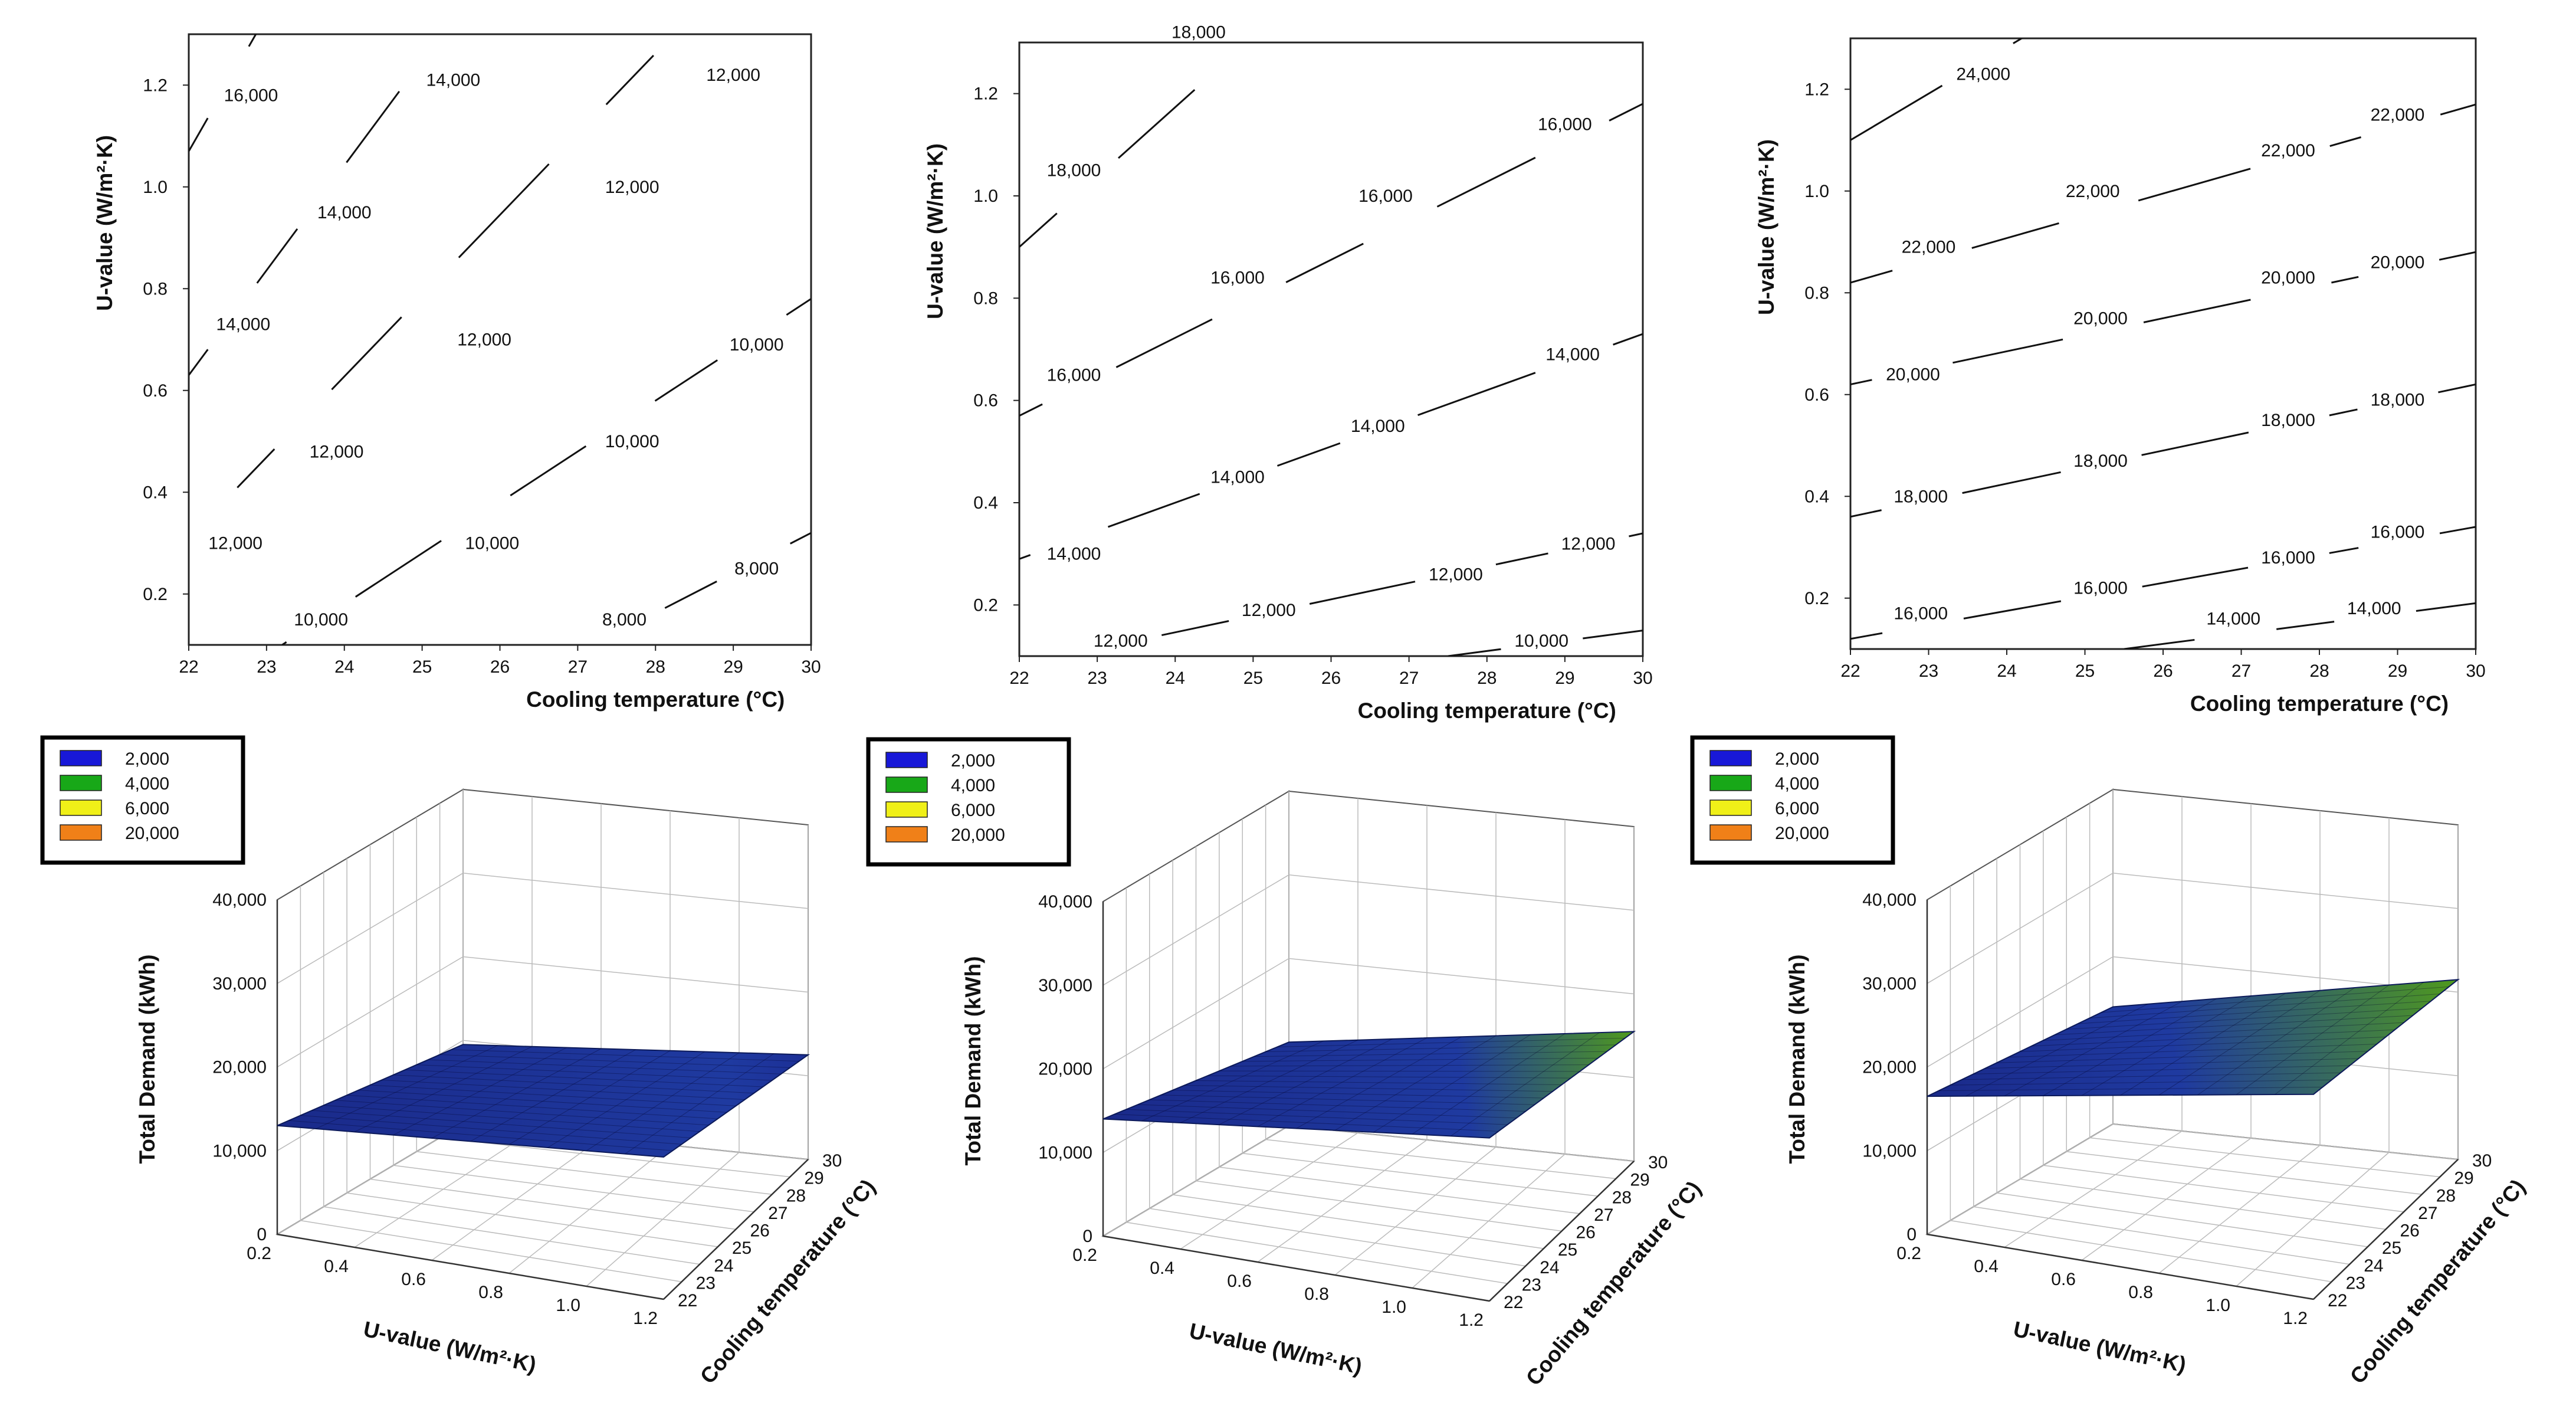 The image size is (2576, 1419). Describe the element at coordinates (1564, 678) in the screenshot. I see `x-tick-label: 29` at that location.